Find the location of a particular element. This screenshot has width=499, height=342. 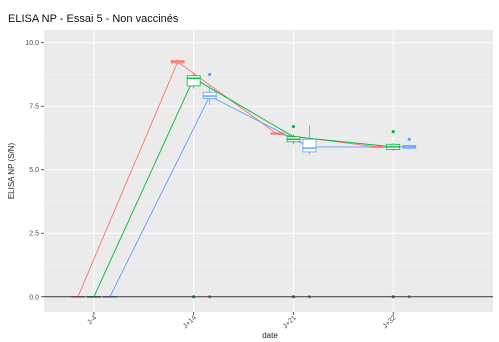

y-axis-ticks: 0.0 2.5 5.0 7.5 10.0 is located at coordinates (34, 170).